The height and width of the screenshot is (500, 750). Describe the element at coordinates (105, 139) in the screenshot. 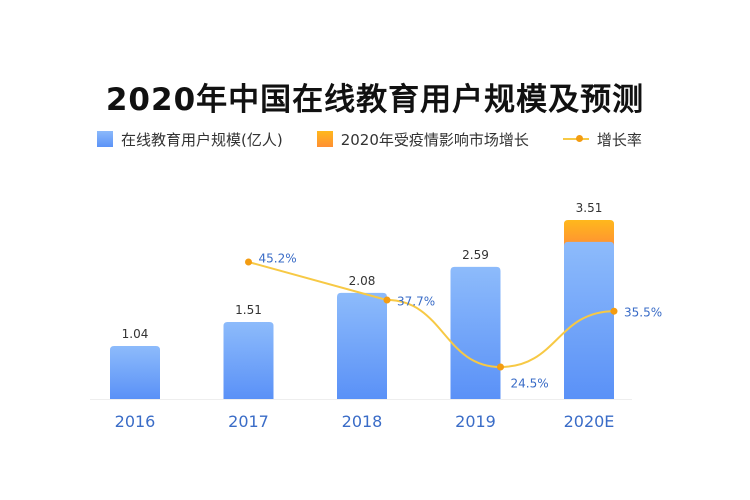

I see `blue-square-icon` at that location.